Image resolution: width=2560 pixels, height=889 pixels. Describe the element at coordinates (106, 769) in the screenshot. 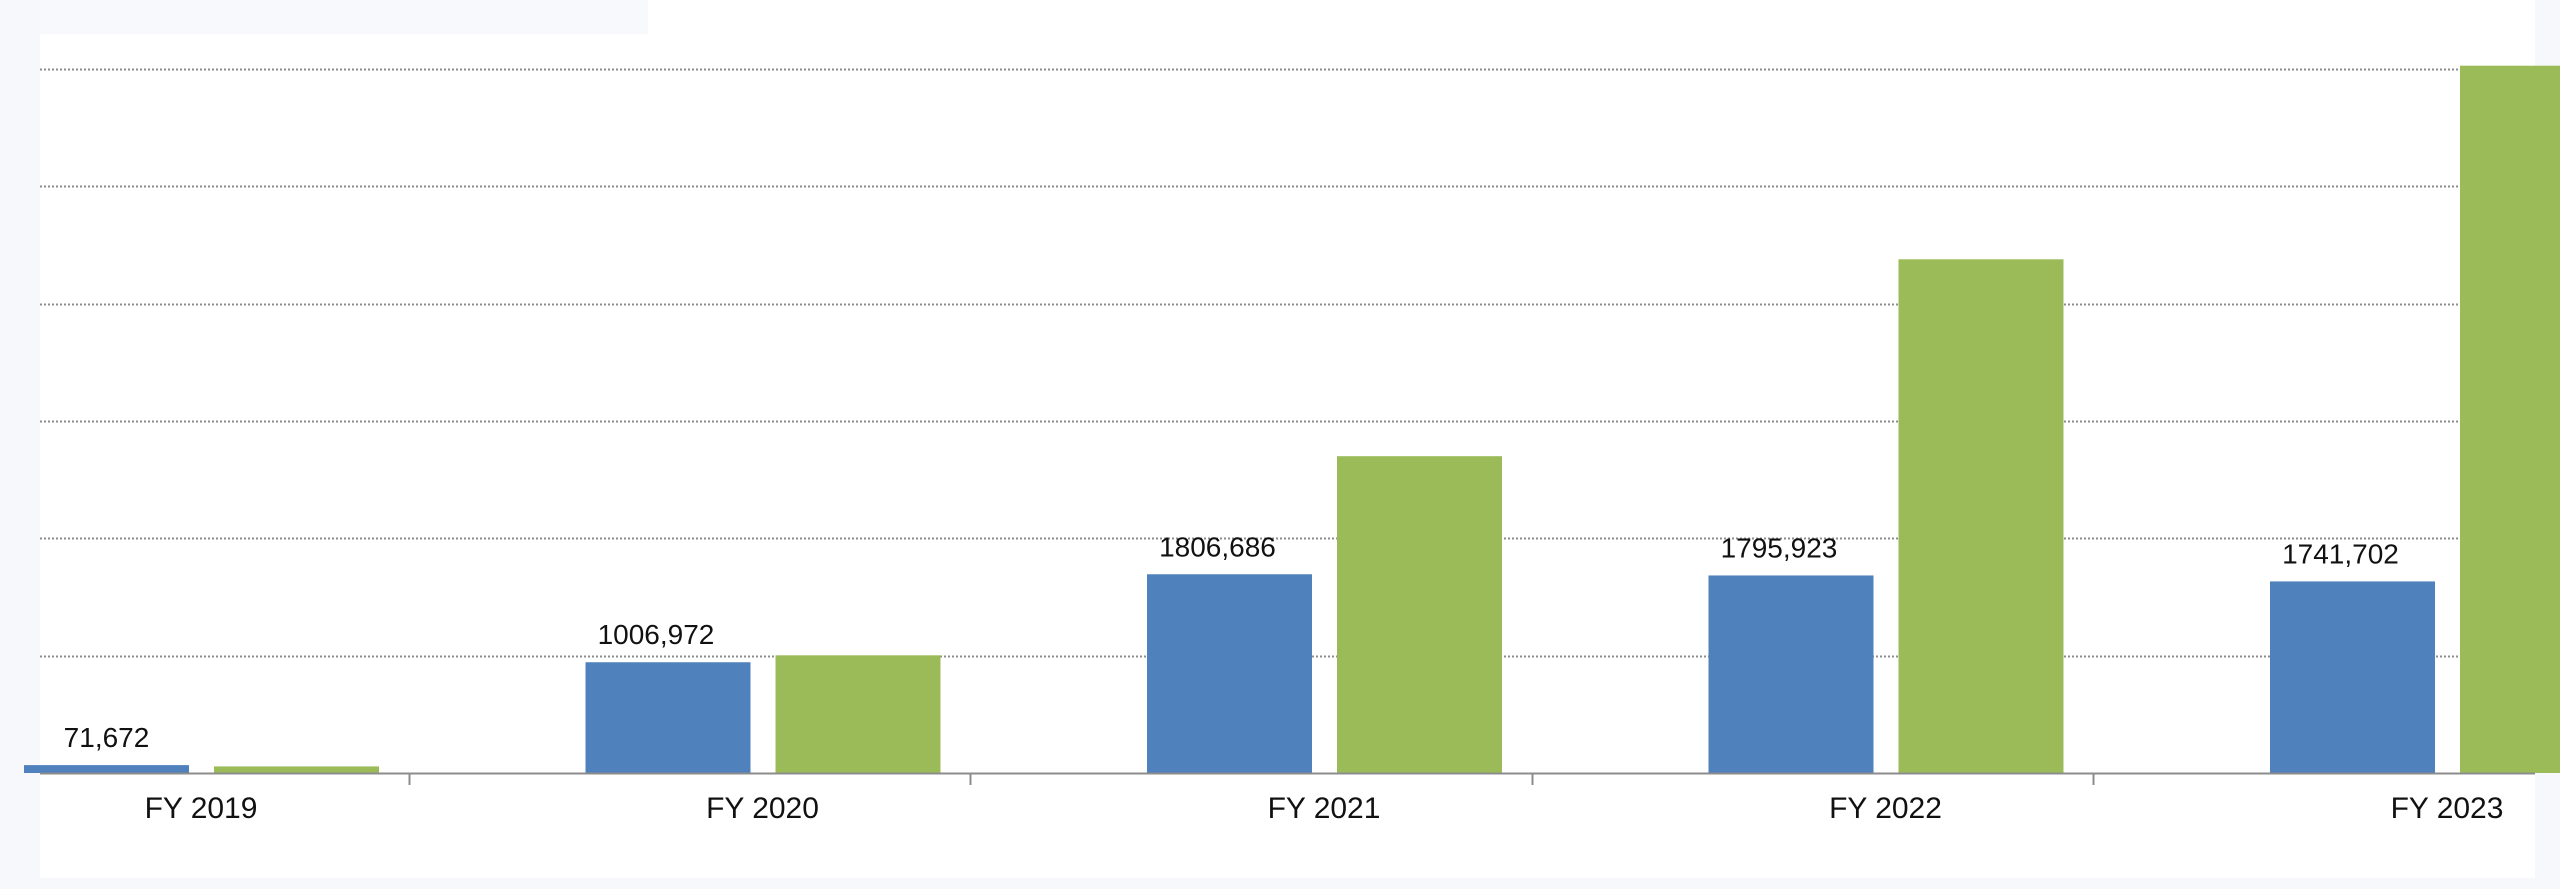

I see `bar-blue-fy-2019` at that location.